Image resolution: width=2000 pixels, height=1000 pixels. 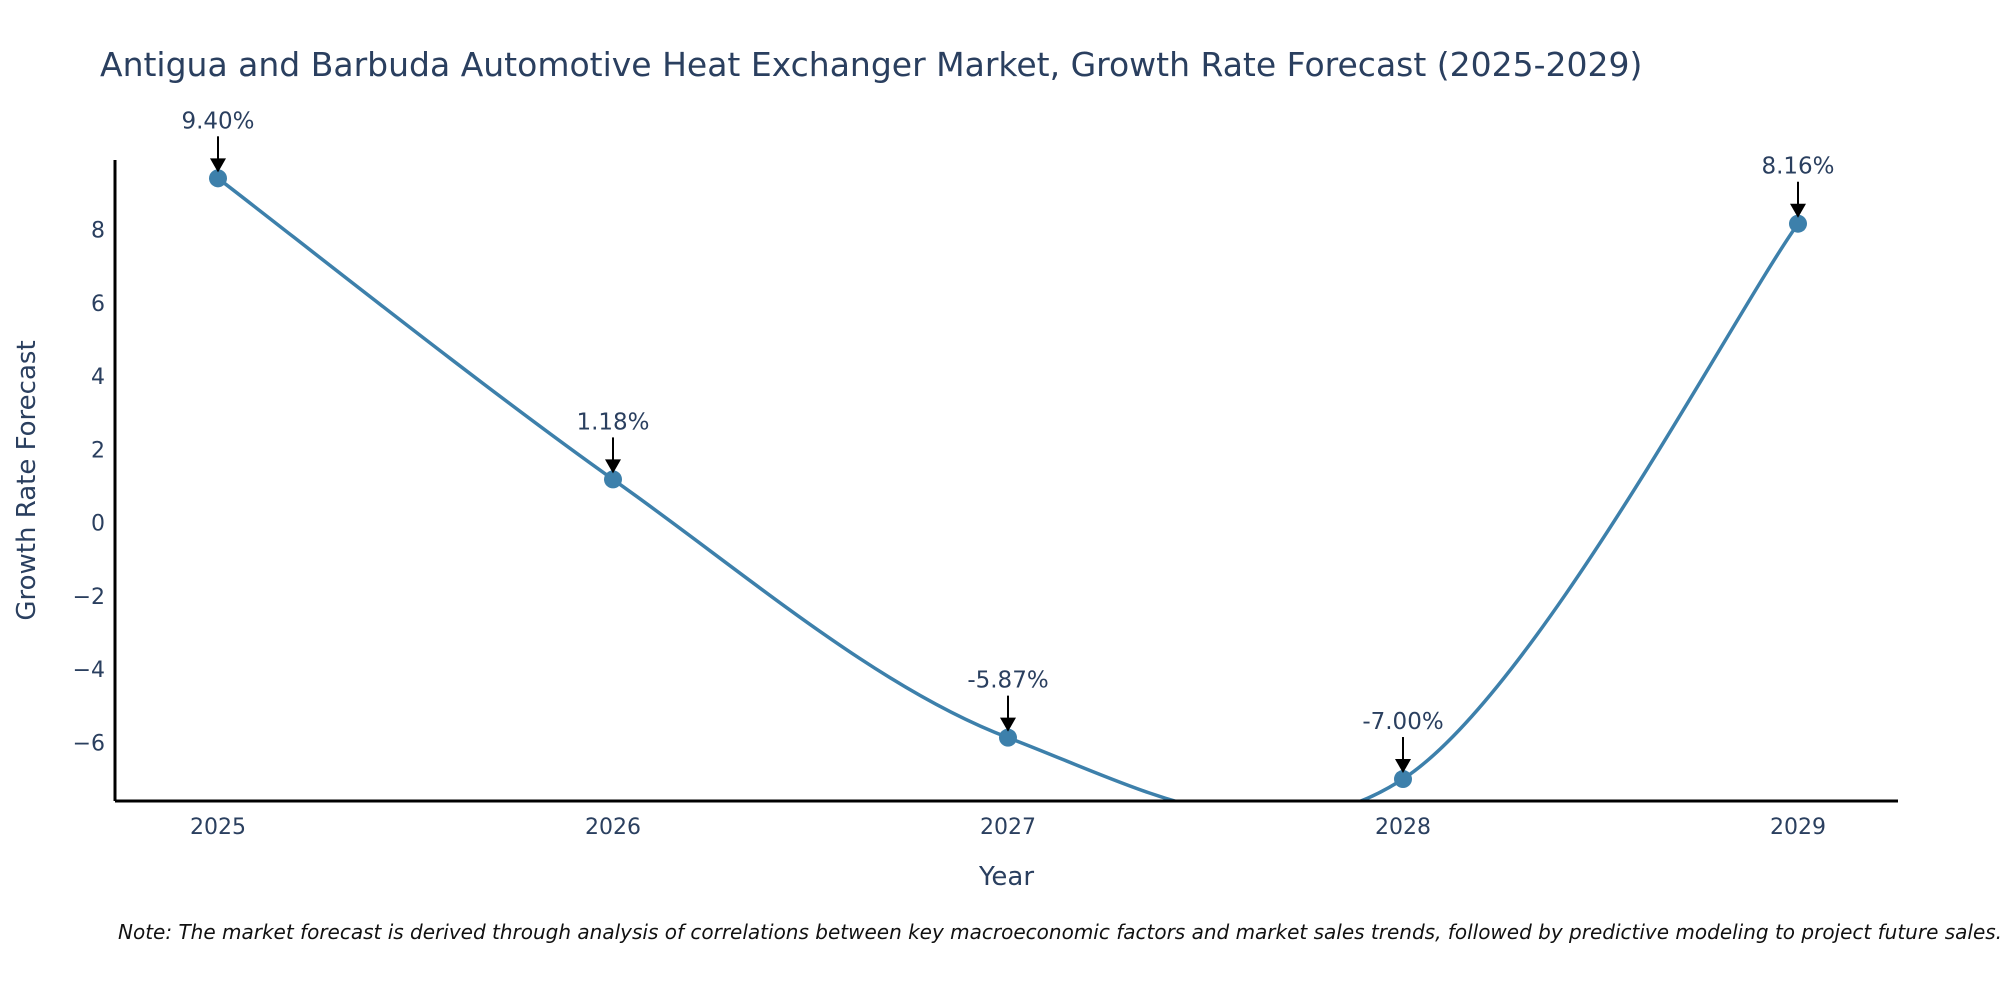 I want to click on x-tick-label: 2028, so click(x=1403, y=827).